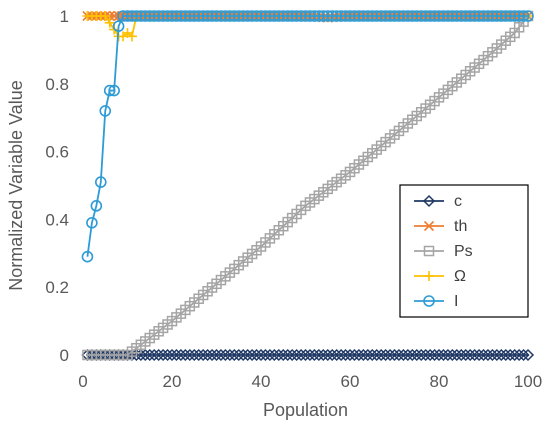 This screenshot has width=550, height=429. What do you see at coordinates (57, 84) in the screenshot?
I see `y-tick-label: 0.8` at bounding box center [57, 84].